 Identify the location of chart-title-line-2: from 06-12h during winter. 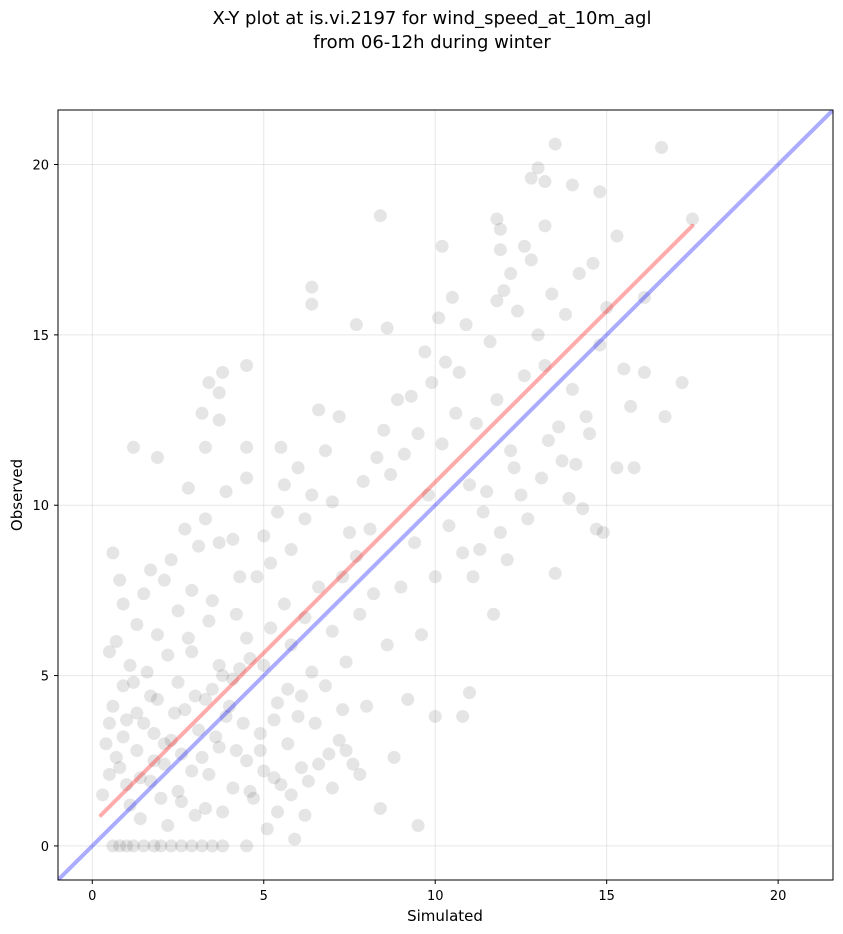
(432, 42).